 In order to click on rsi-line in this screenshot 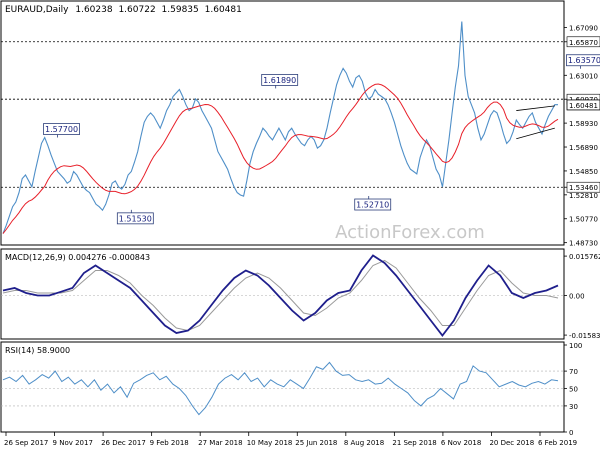, I will do `click(280, 388)`.